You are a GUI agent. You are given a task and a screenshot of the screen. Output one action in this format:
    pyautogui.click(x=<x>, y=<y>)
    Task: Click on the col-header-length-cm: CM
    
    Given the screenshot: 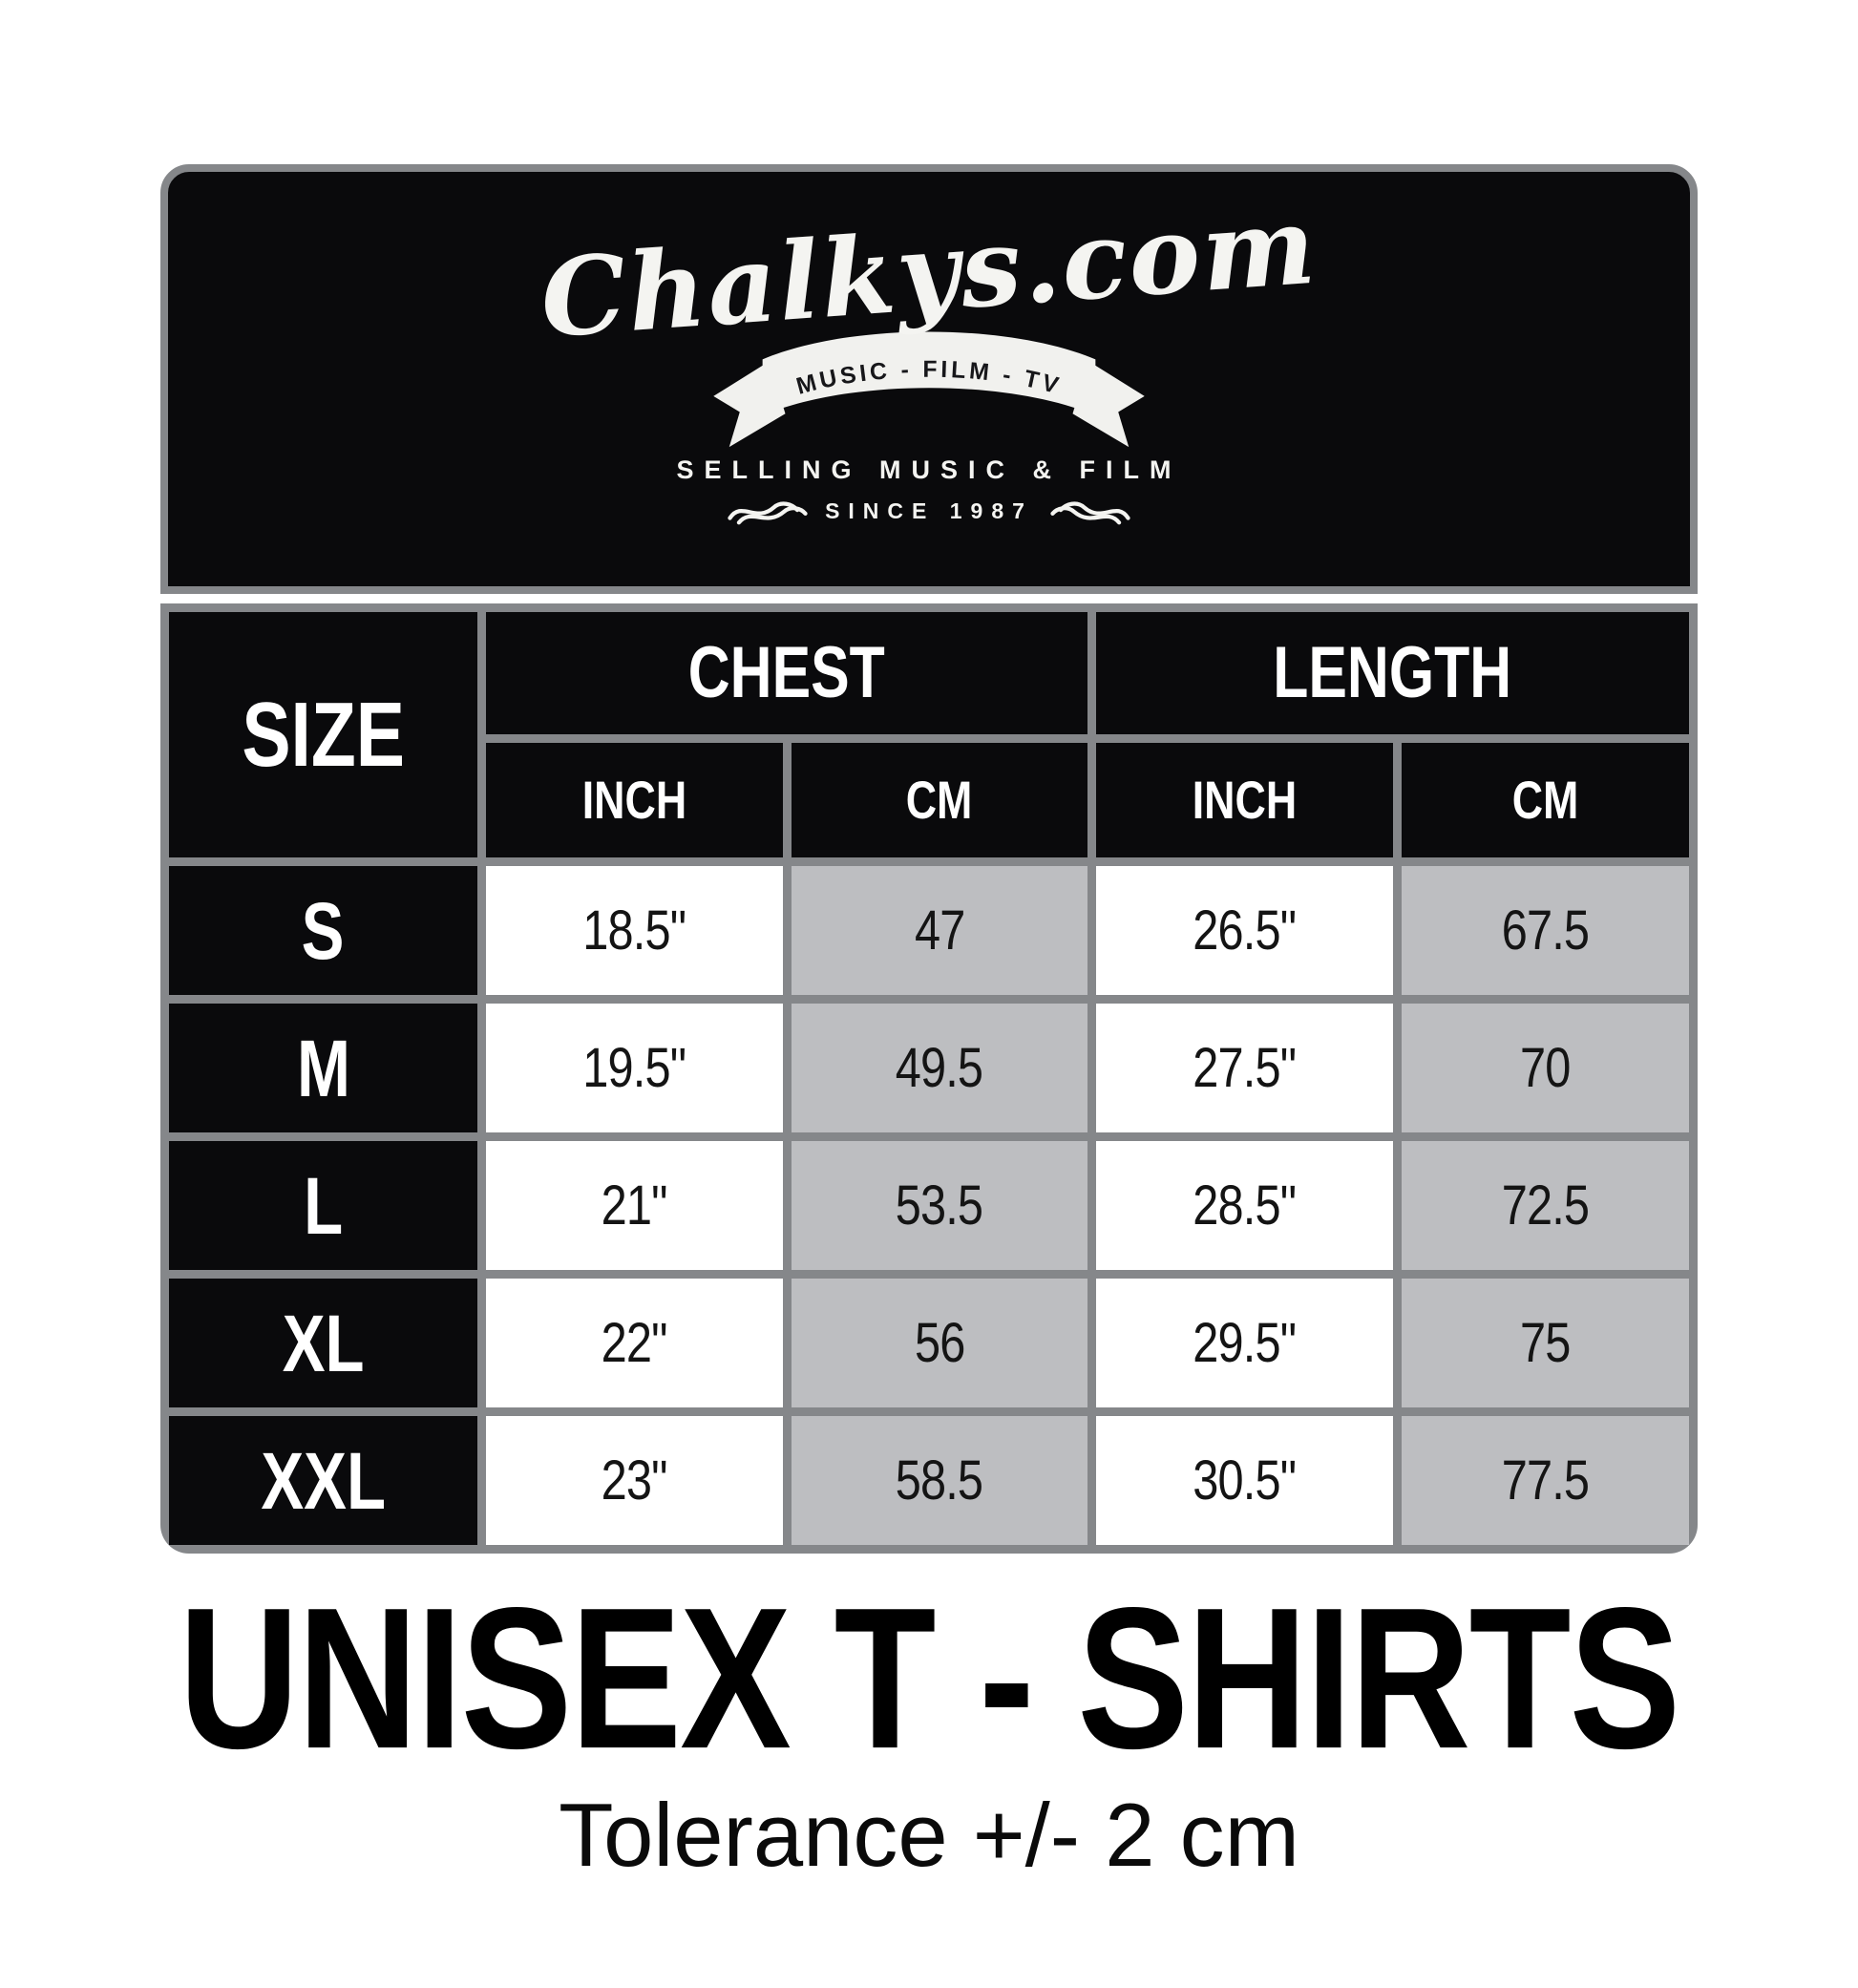 What is the action you would take?
    pyautogui.click(x=1545, y=800)
    